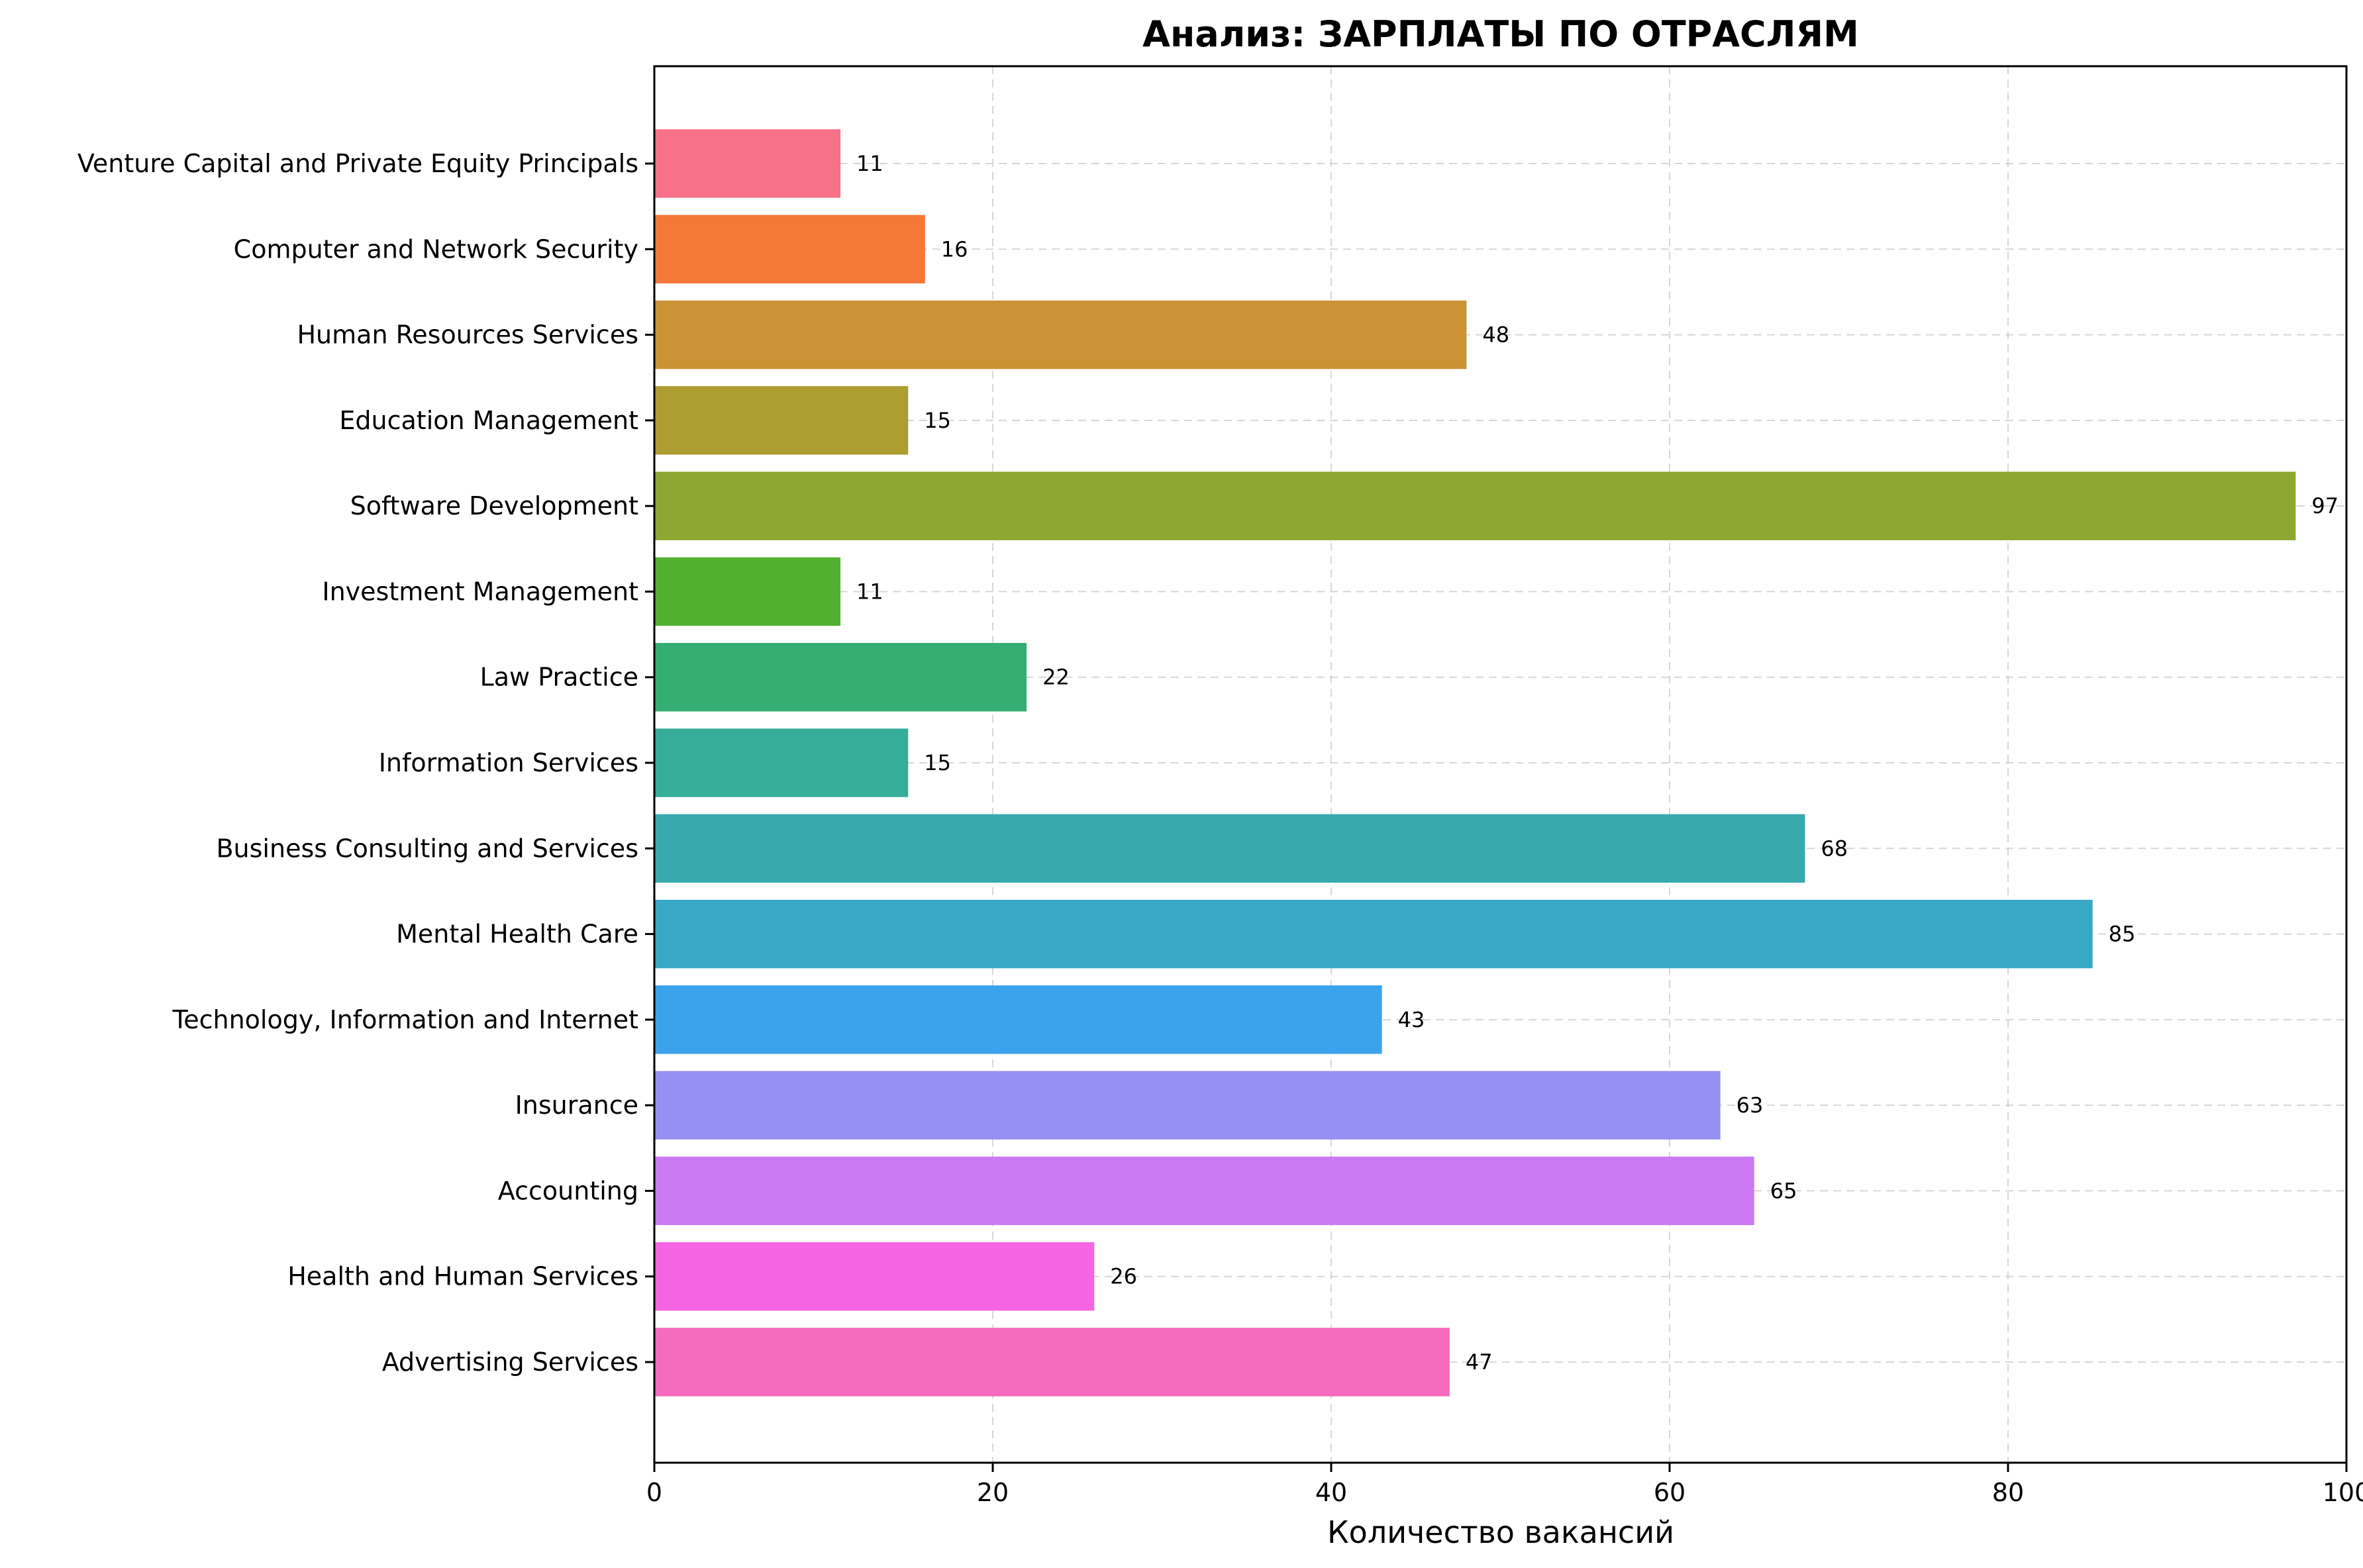 The width and height of the screenshot is (2363, 1568). I want to click on y-tick-label: Technology, Information and Internet, so click(405, 1019).